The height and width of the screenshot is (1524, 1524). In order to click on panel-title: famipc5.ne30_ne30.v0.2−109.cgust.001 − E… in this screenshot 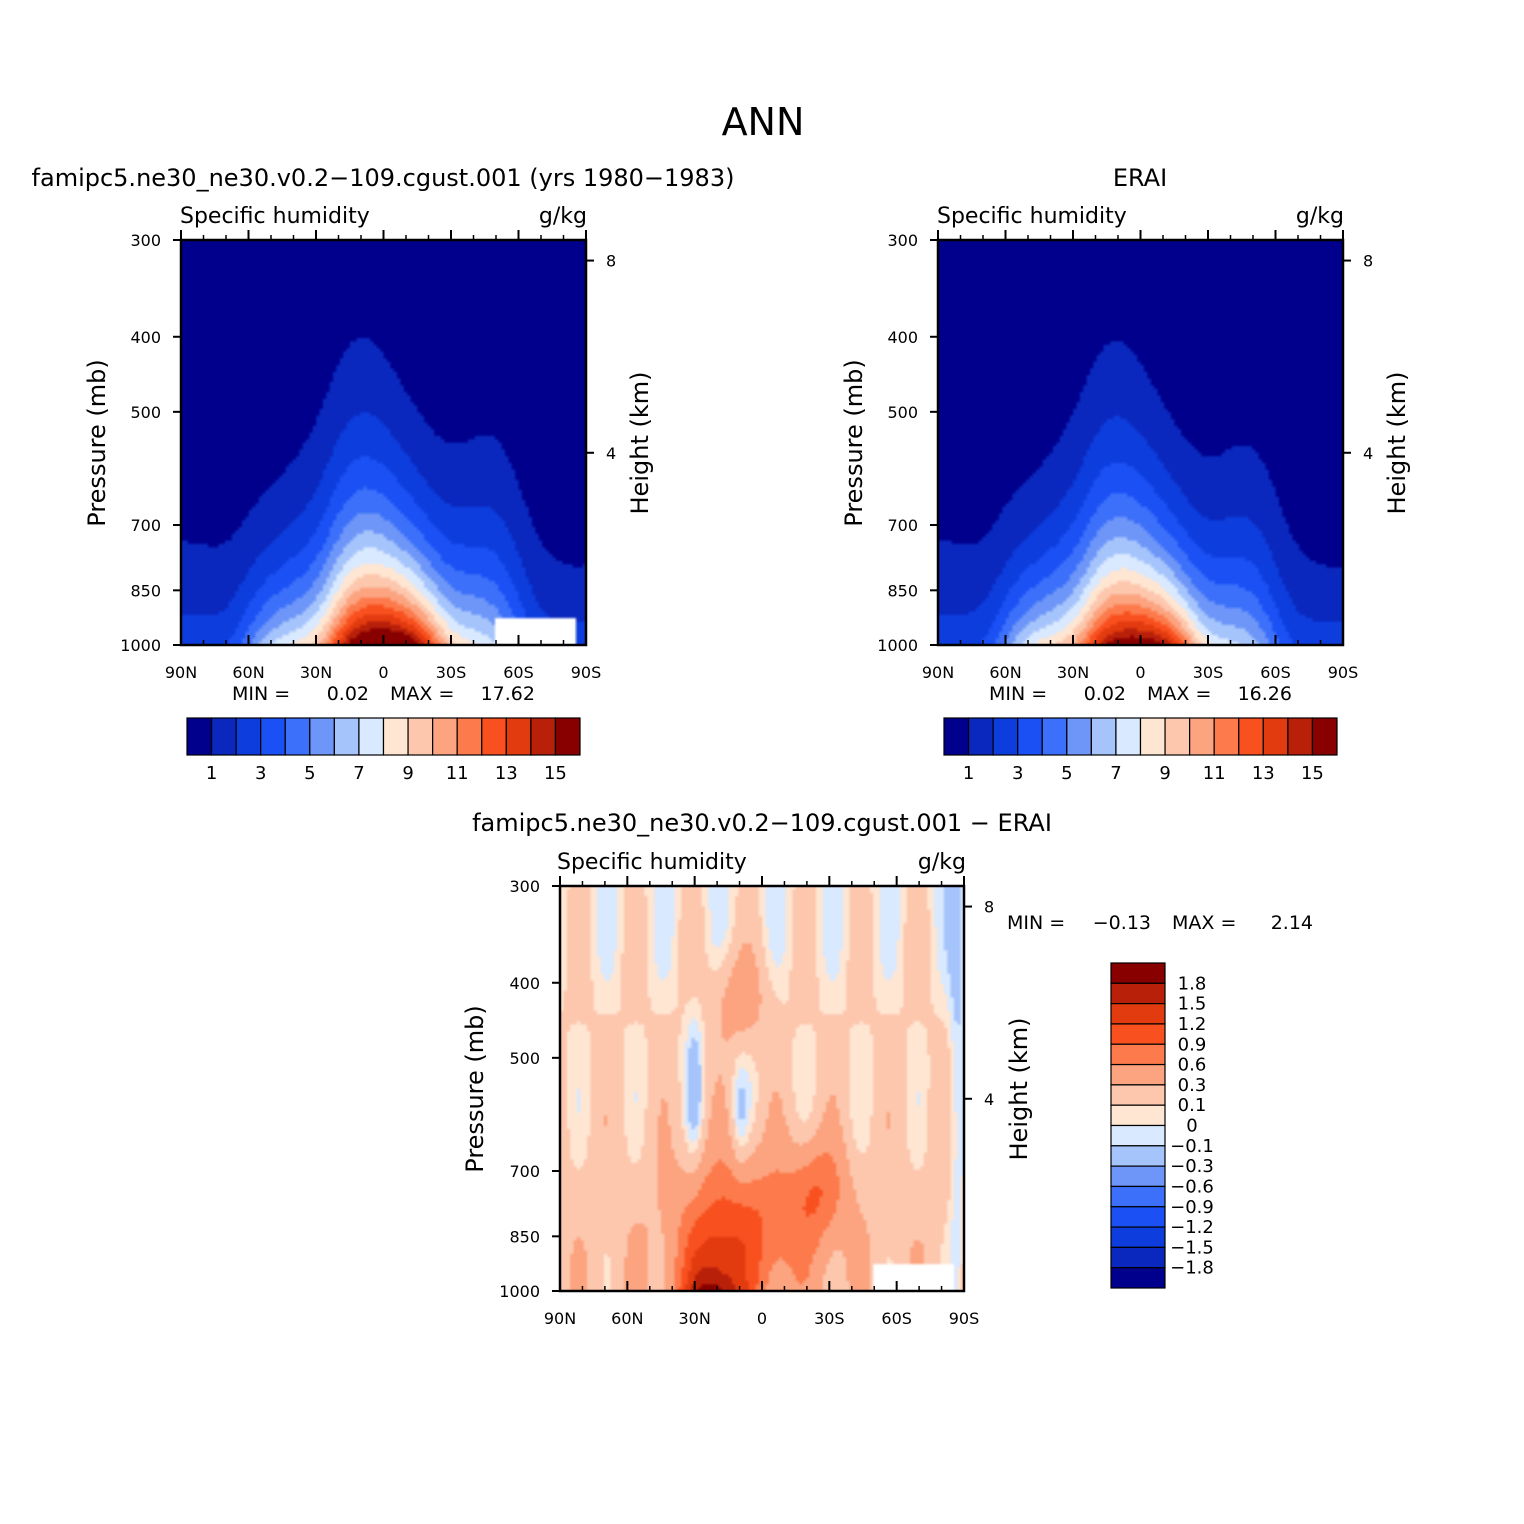, I will do `click(762, 823)`.